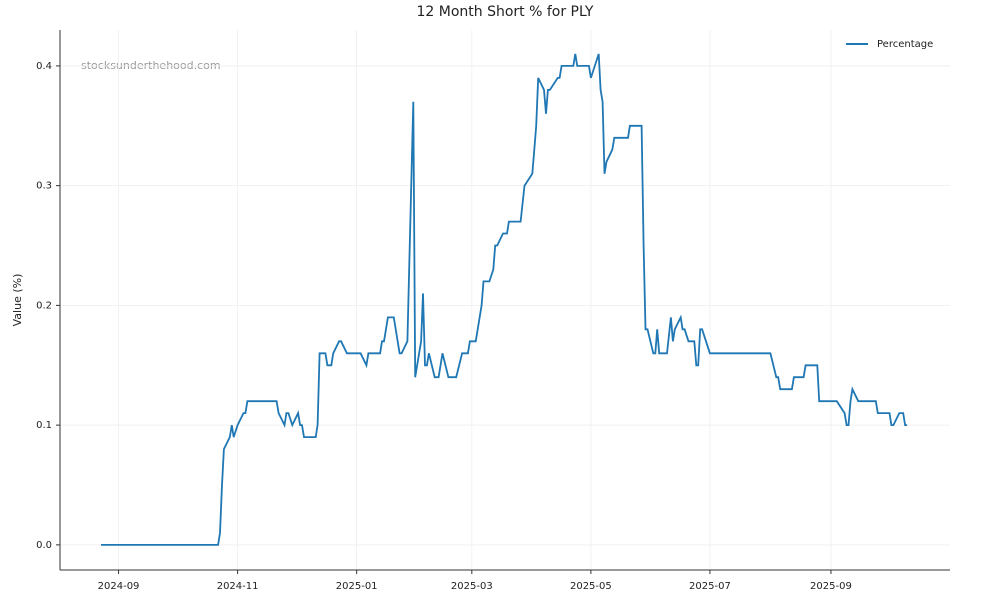 The height and width of the screenshot is (600, 1000). I want to click on watermark: stocksunderthehood.com, so click(151, 65).